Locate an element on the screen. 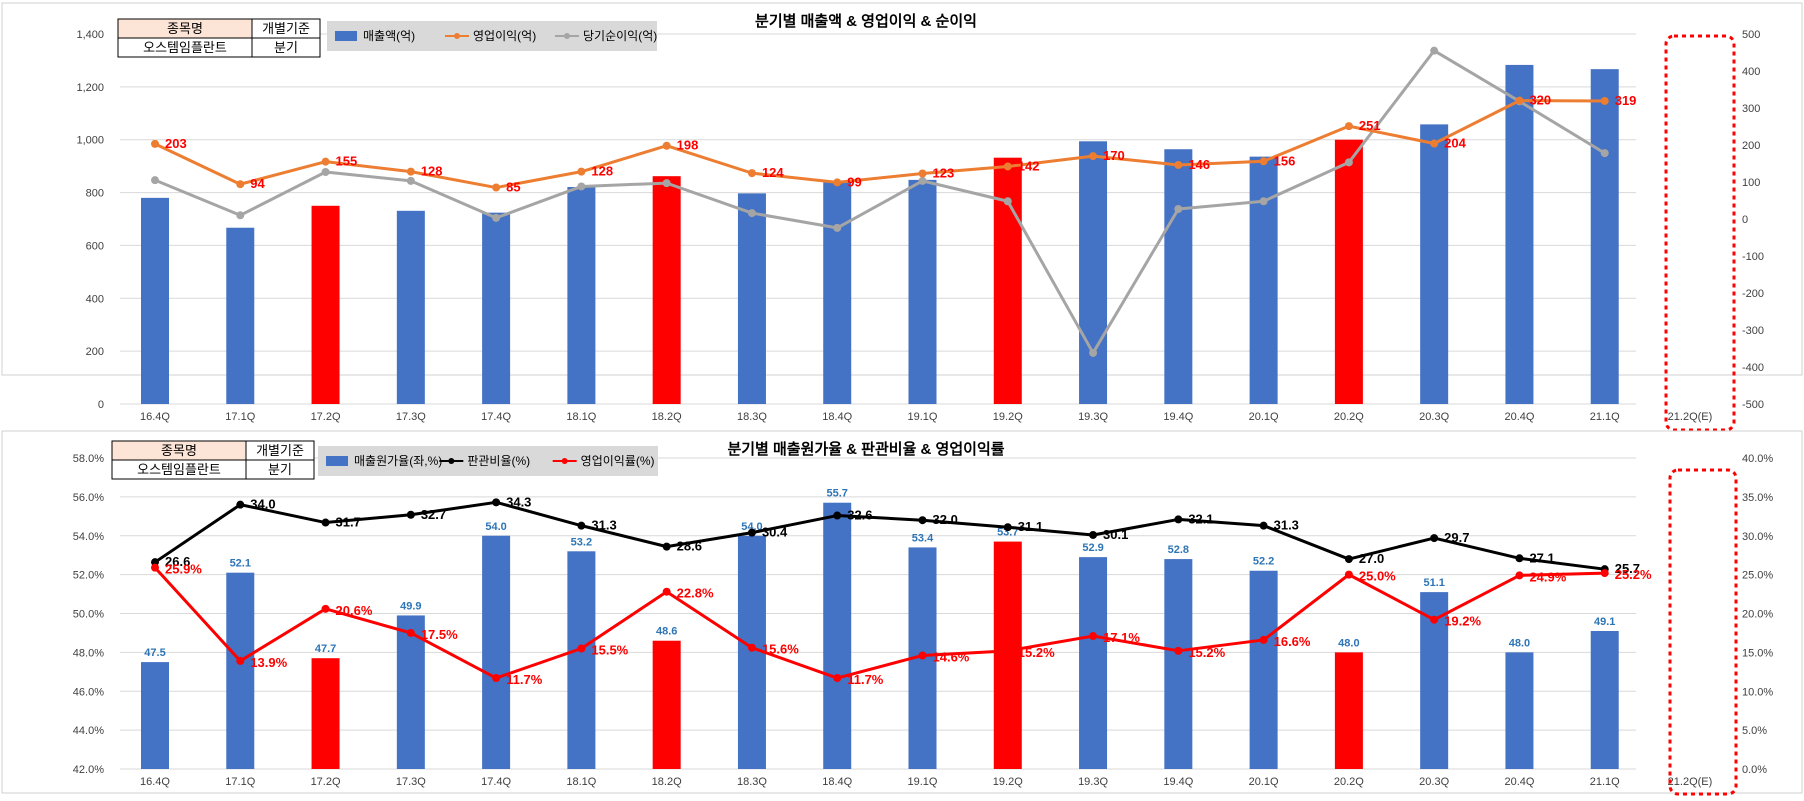 This screenshot has height=801, width=1804. line-data-label: 204 is located at coordinates (1455, 143).